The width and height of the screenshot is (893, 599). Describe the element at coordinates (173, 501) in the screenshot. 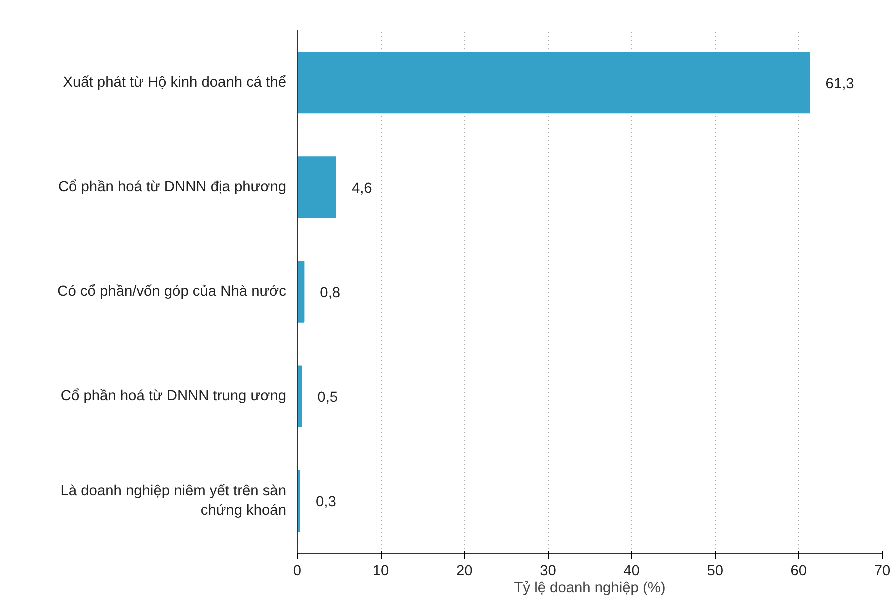

I see `y-tick-label: Là doanh nghiệp niêm yết trên sàn chứng khoán` at that location.